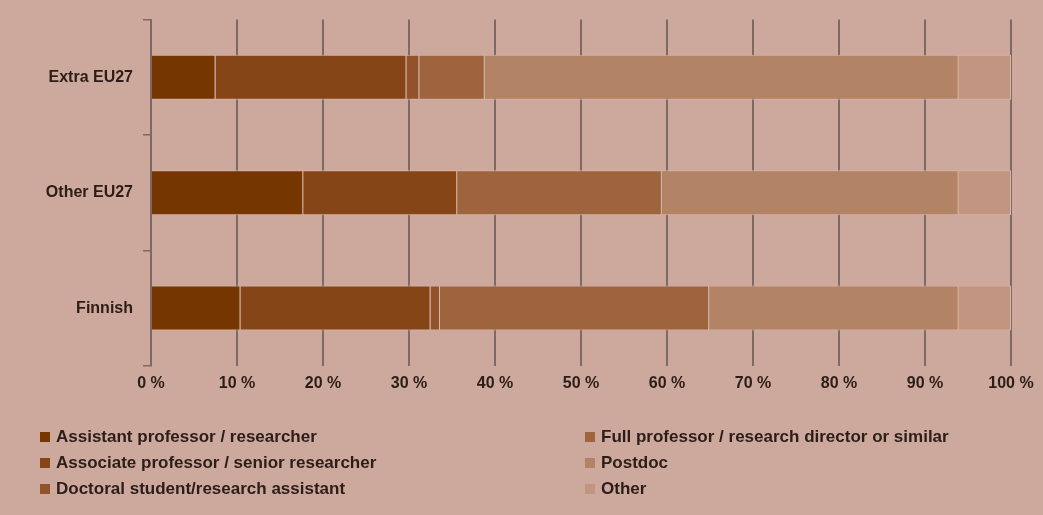 The height and width of the screenshot is (515, 1043). I want to click on x-tick-label: 60 %, so click(667, 382).